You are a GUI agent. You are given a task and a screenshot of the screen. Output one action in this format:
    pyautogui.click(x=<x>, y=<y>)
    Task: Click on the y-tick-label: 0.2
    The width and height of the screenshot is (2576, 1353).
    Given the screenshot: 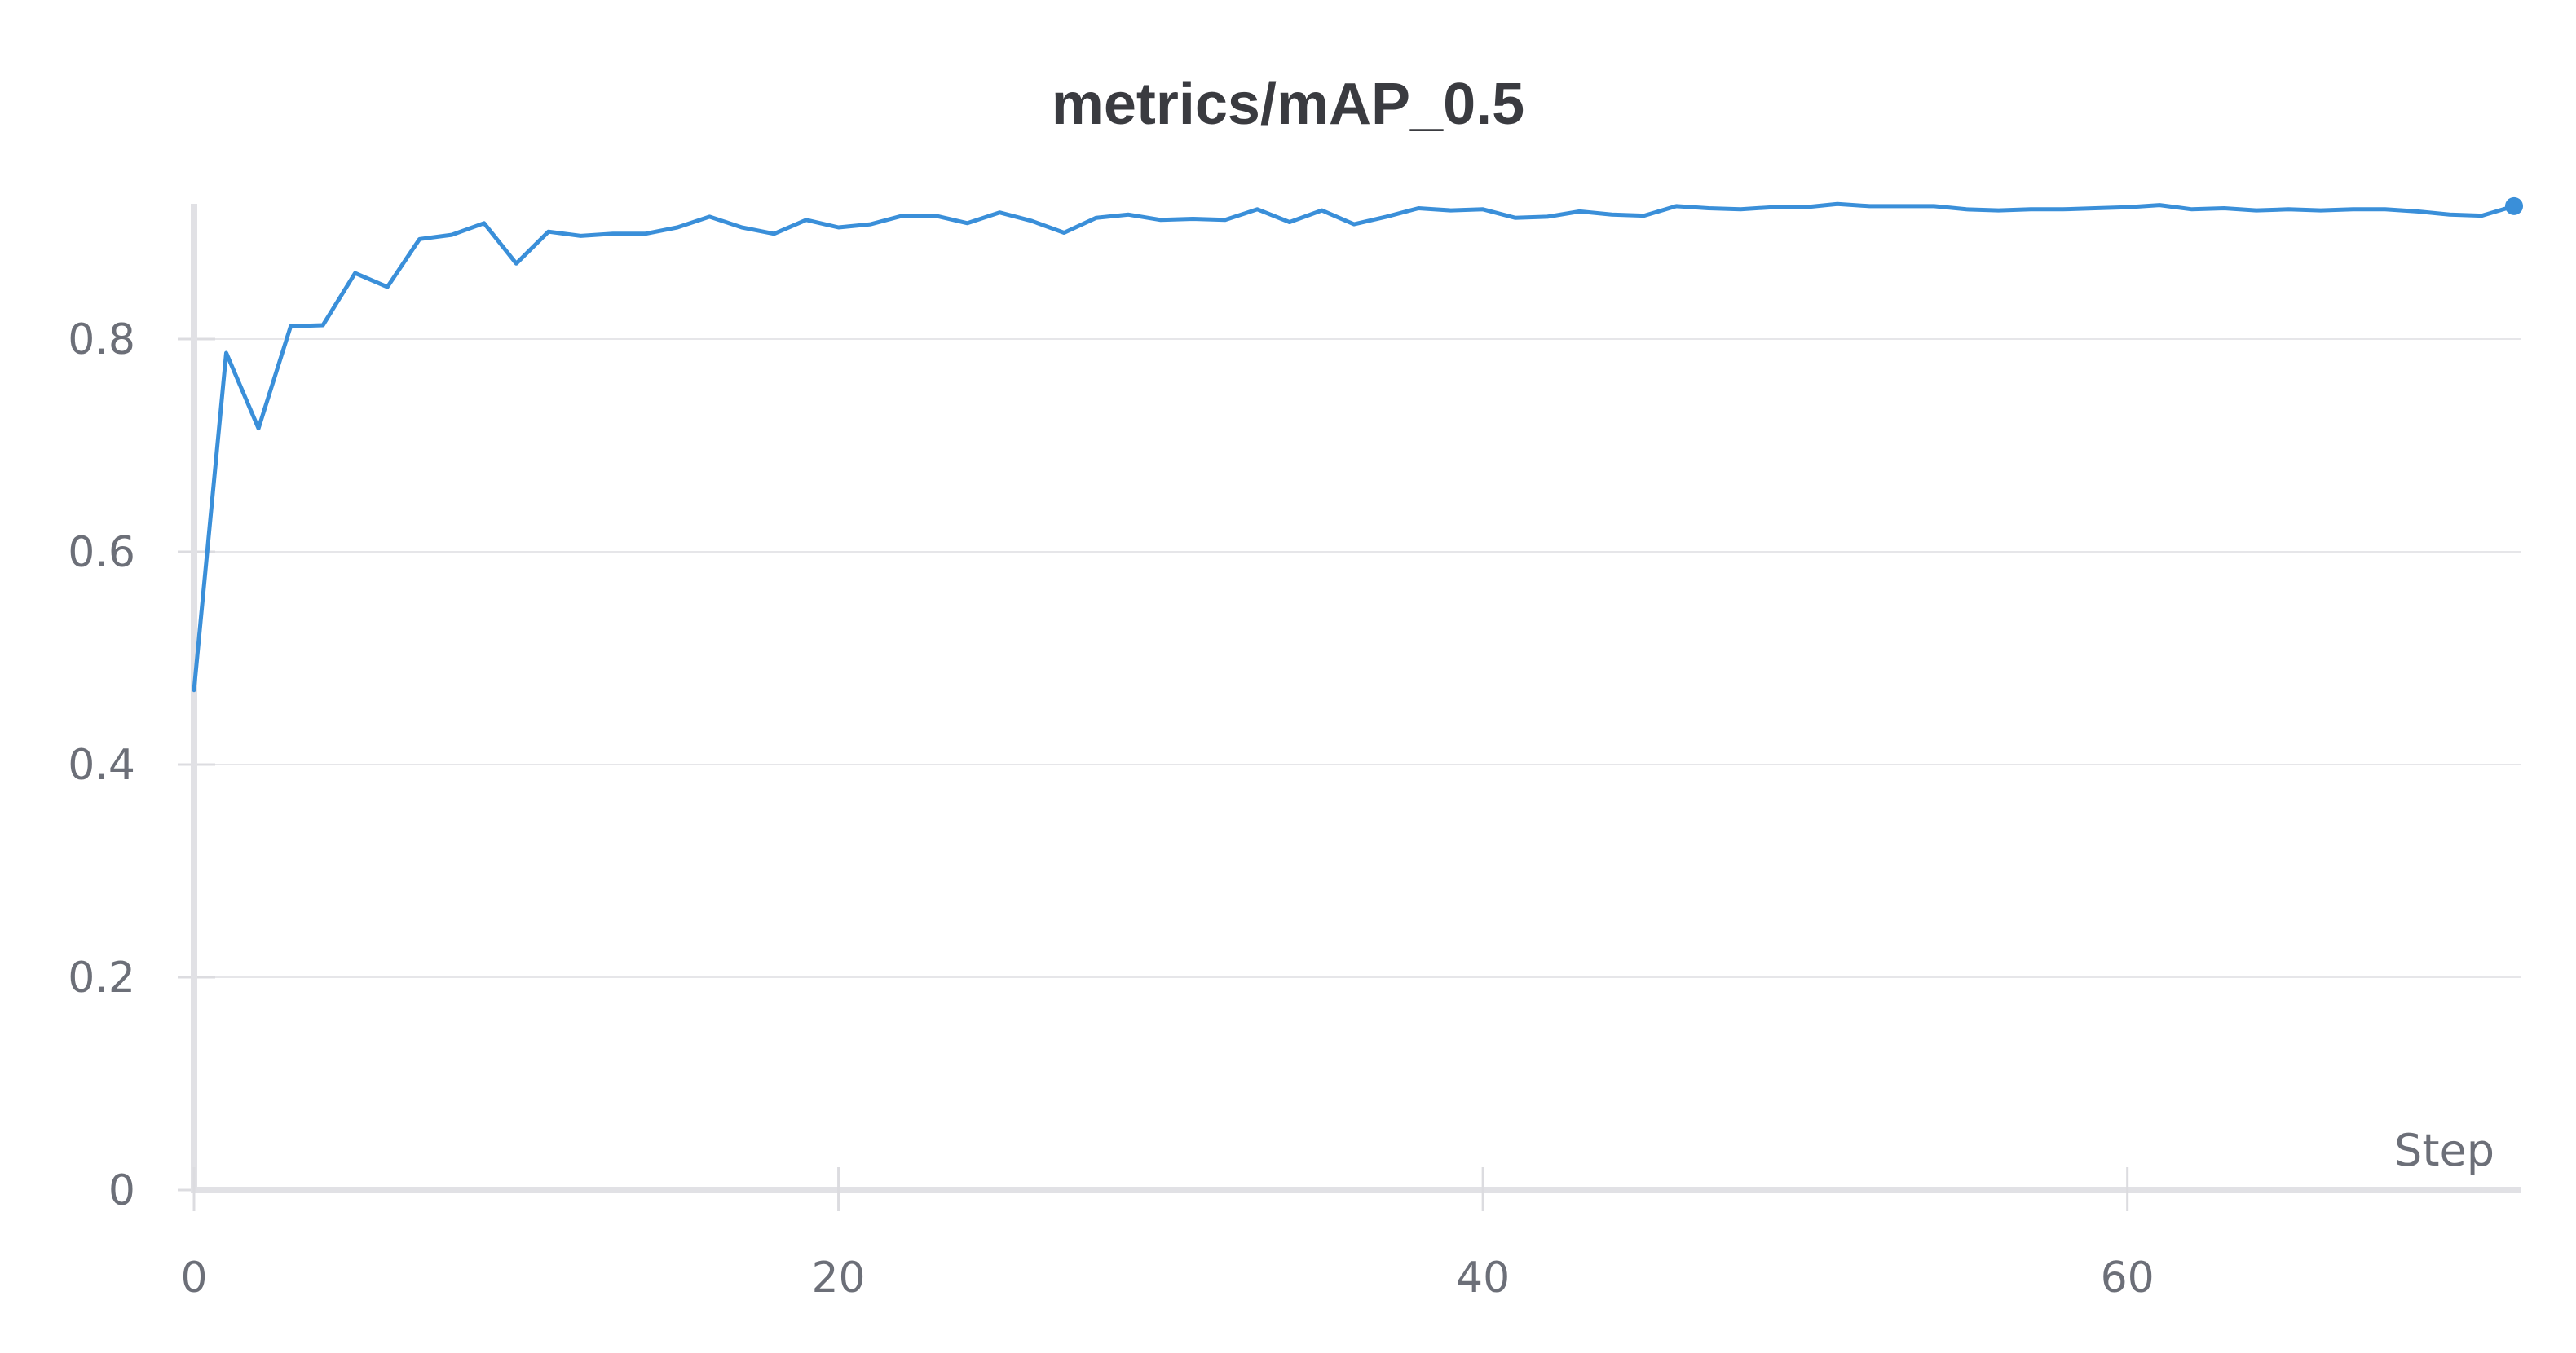 What is the action you would take?
    pyautogui.click(x=101, y=978)
    